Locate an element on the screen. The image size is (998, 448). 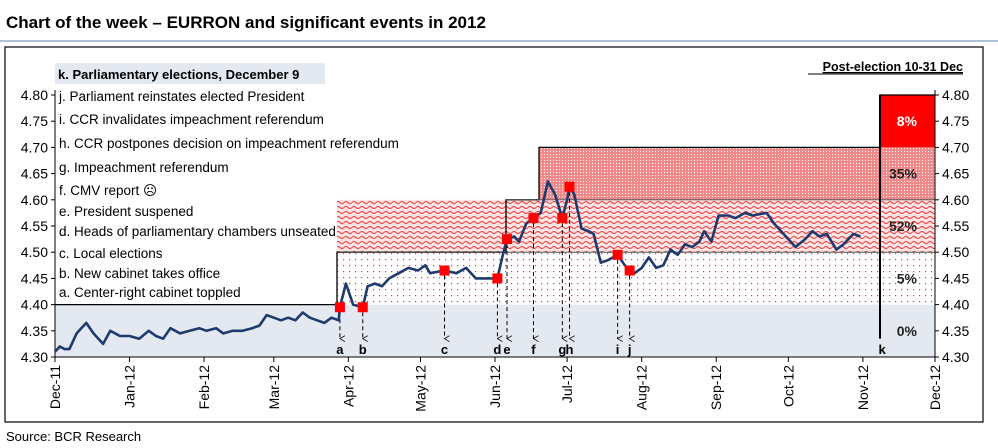
x-tick-label: Nov-12 is located at coordinates (863, 387).